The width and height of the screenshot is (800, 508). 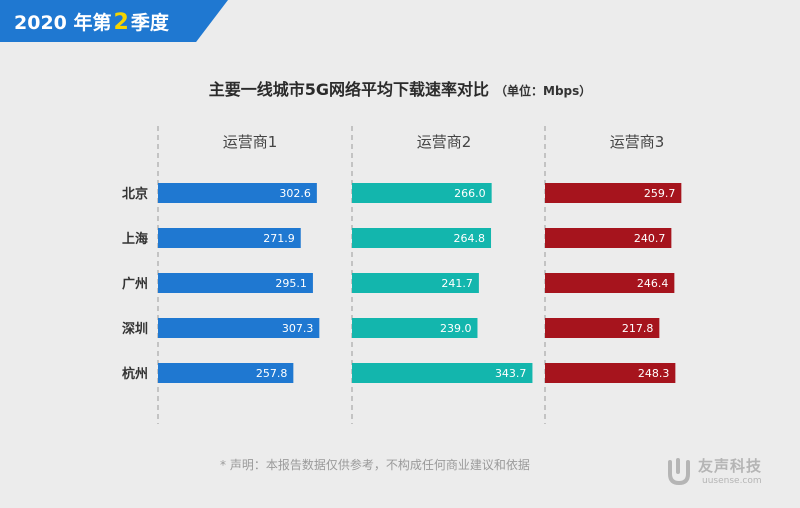 What do you see at coordinates (638, 328) in the screenshot?
I see `bar-value-label: 217.8` at bounding box center [638, 328].